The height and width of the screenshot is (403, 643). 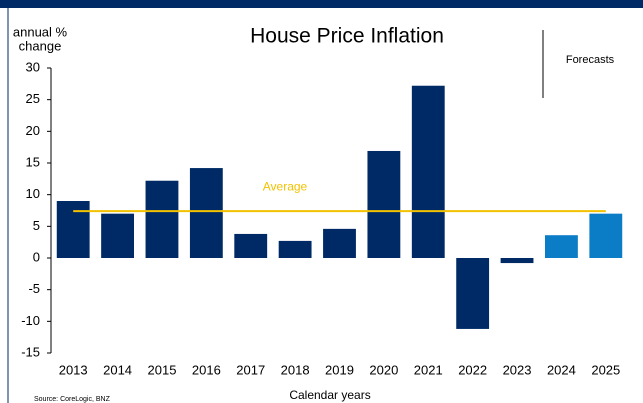 What do you see at coordinates (33, 130) in the screenshot?
I see `y-tick-label: 20` at bounding box center [33, 130].